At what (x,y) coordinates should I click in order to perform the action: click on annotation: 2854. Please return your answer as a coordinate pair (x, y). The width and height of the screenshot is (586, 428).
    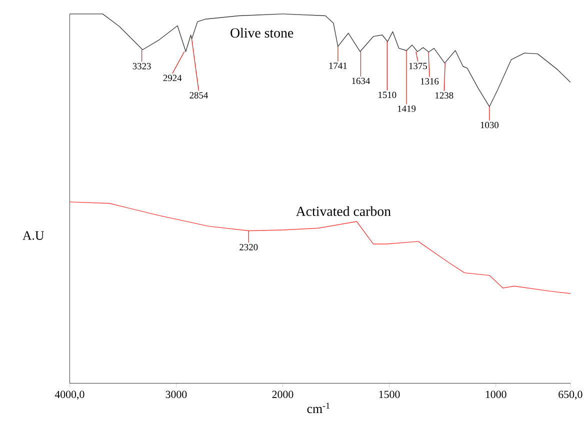
    Looking at the image, I should click on (199, 95).